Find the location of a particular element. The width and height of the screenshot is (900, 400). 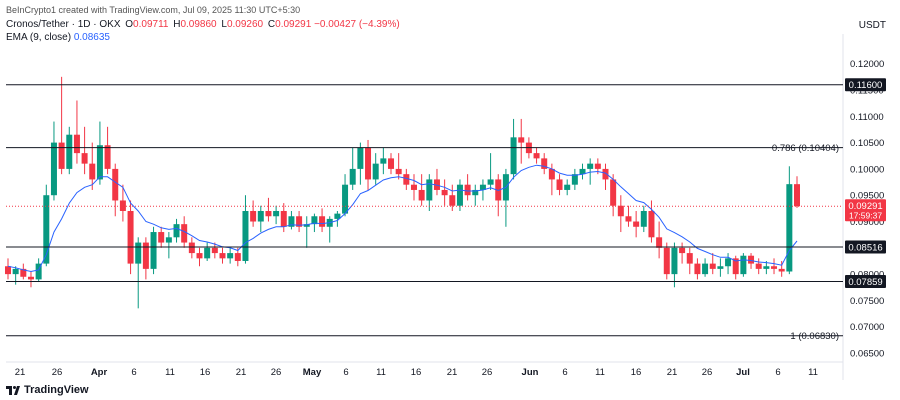

currency-label: USDT is located at coordinates (872, 25).